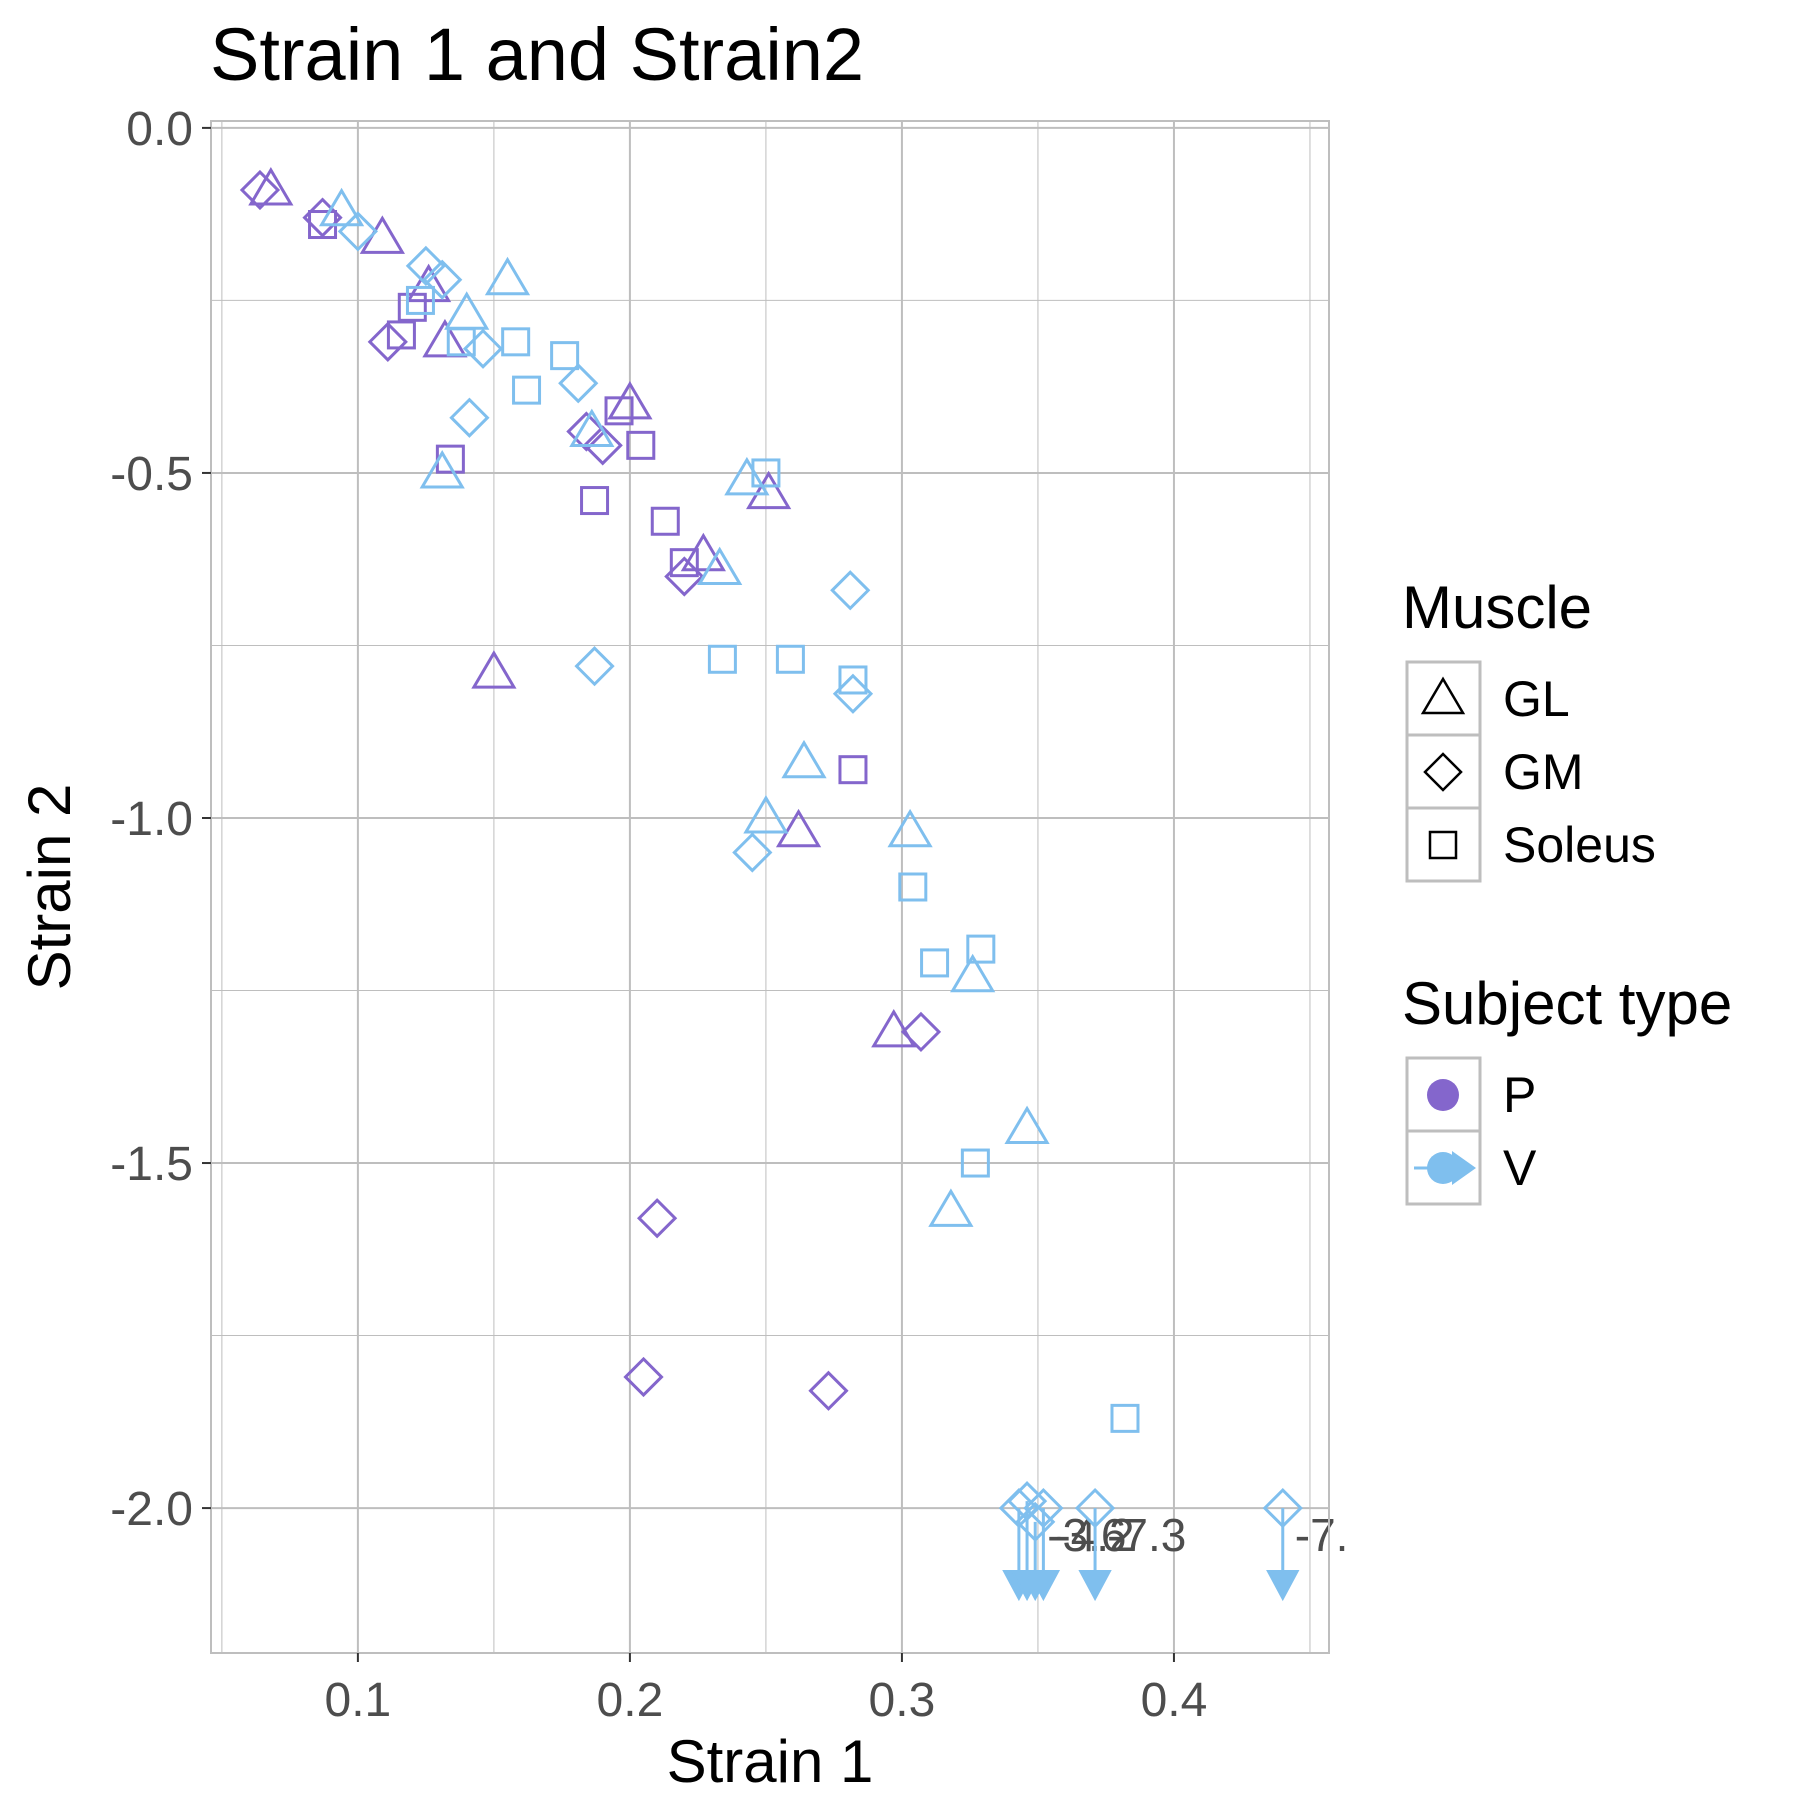  What do you see at coordinates (1519, 1095) in the screenshot?
I see `legend-label: P` at bounding box center [1519, 1095].